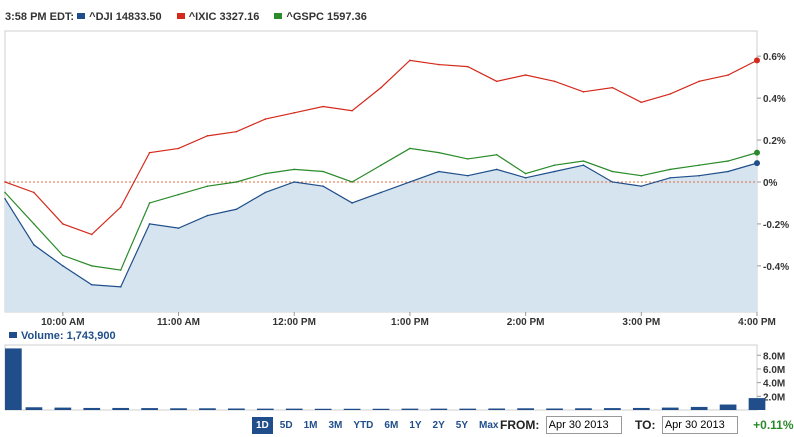 The image size is (794, 437). What do you see at coordinates (335, 425) in the screenshot?
I see `range-button-3m: 3M` at bounding box center [335, 425].